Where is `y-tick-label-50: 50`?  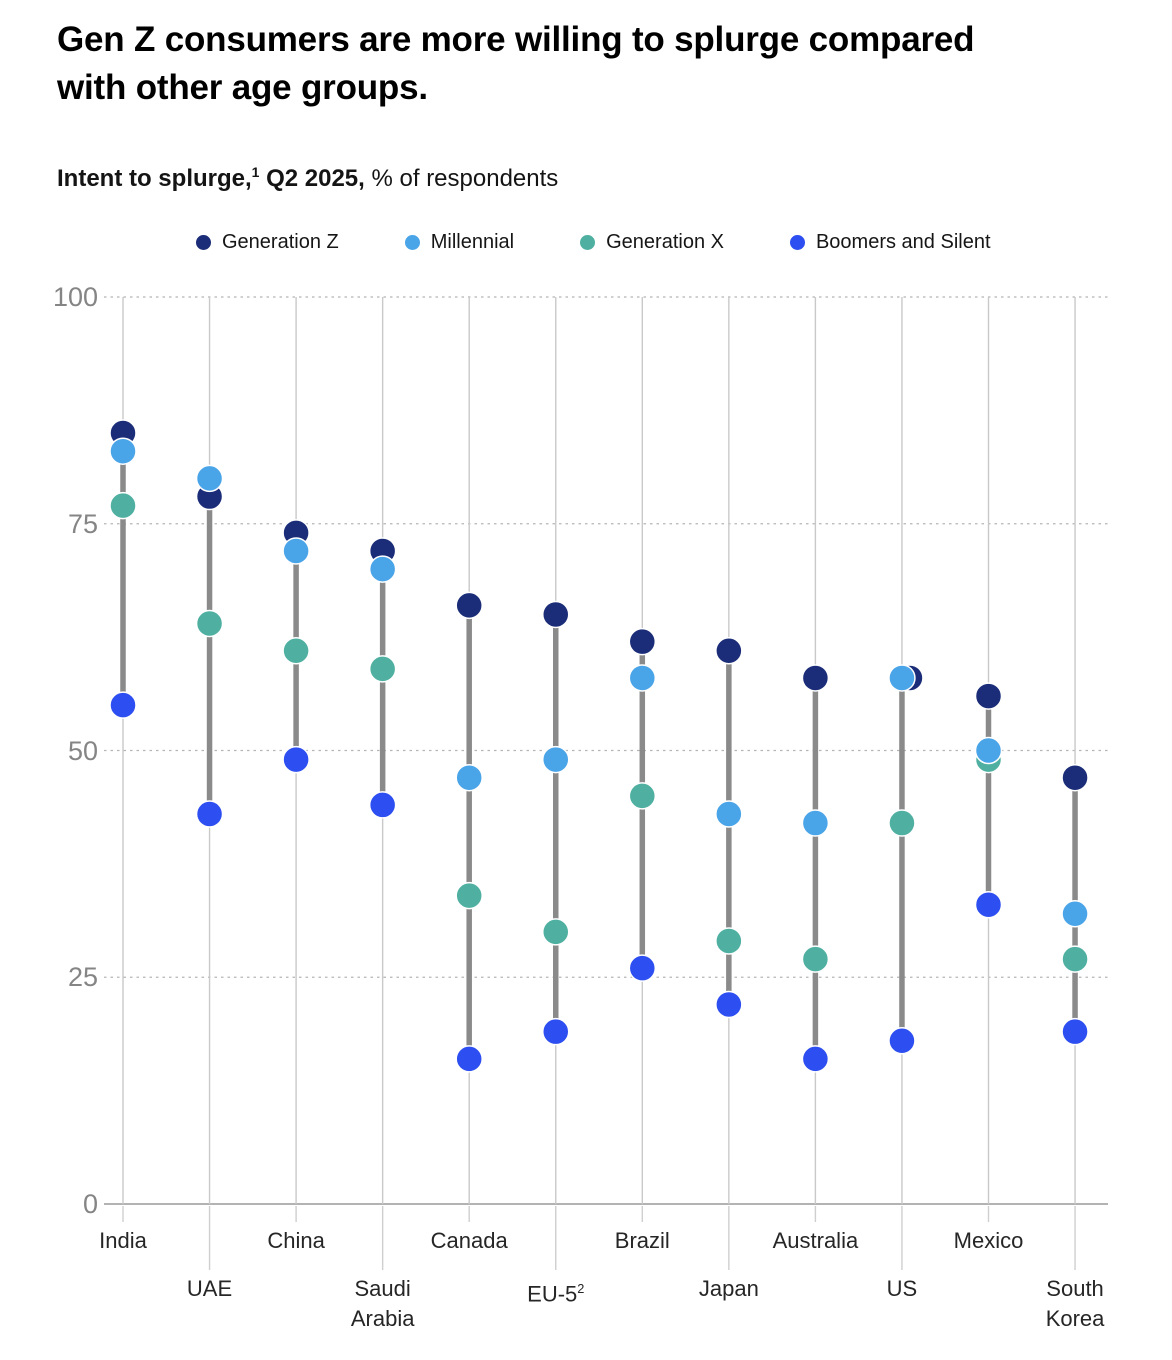
y-tick-label-50: 50 is located at coordinates (82, 750).